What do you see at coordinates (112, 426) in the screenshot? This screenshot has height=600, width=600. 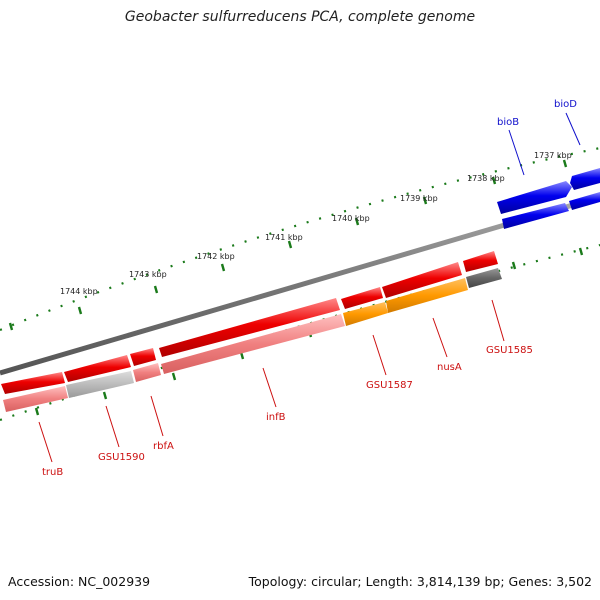 I see `leader-GSU1590` at bounding box center [112, 426].